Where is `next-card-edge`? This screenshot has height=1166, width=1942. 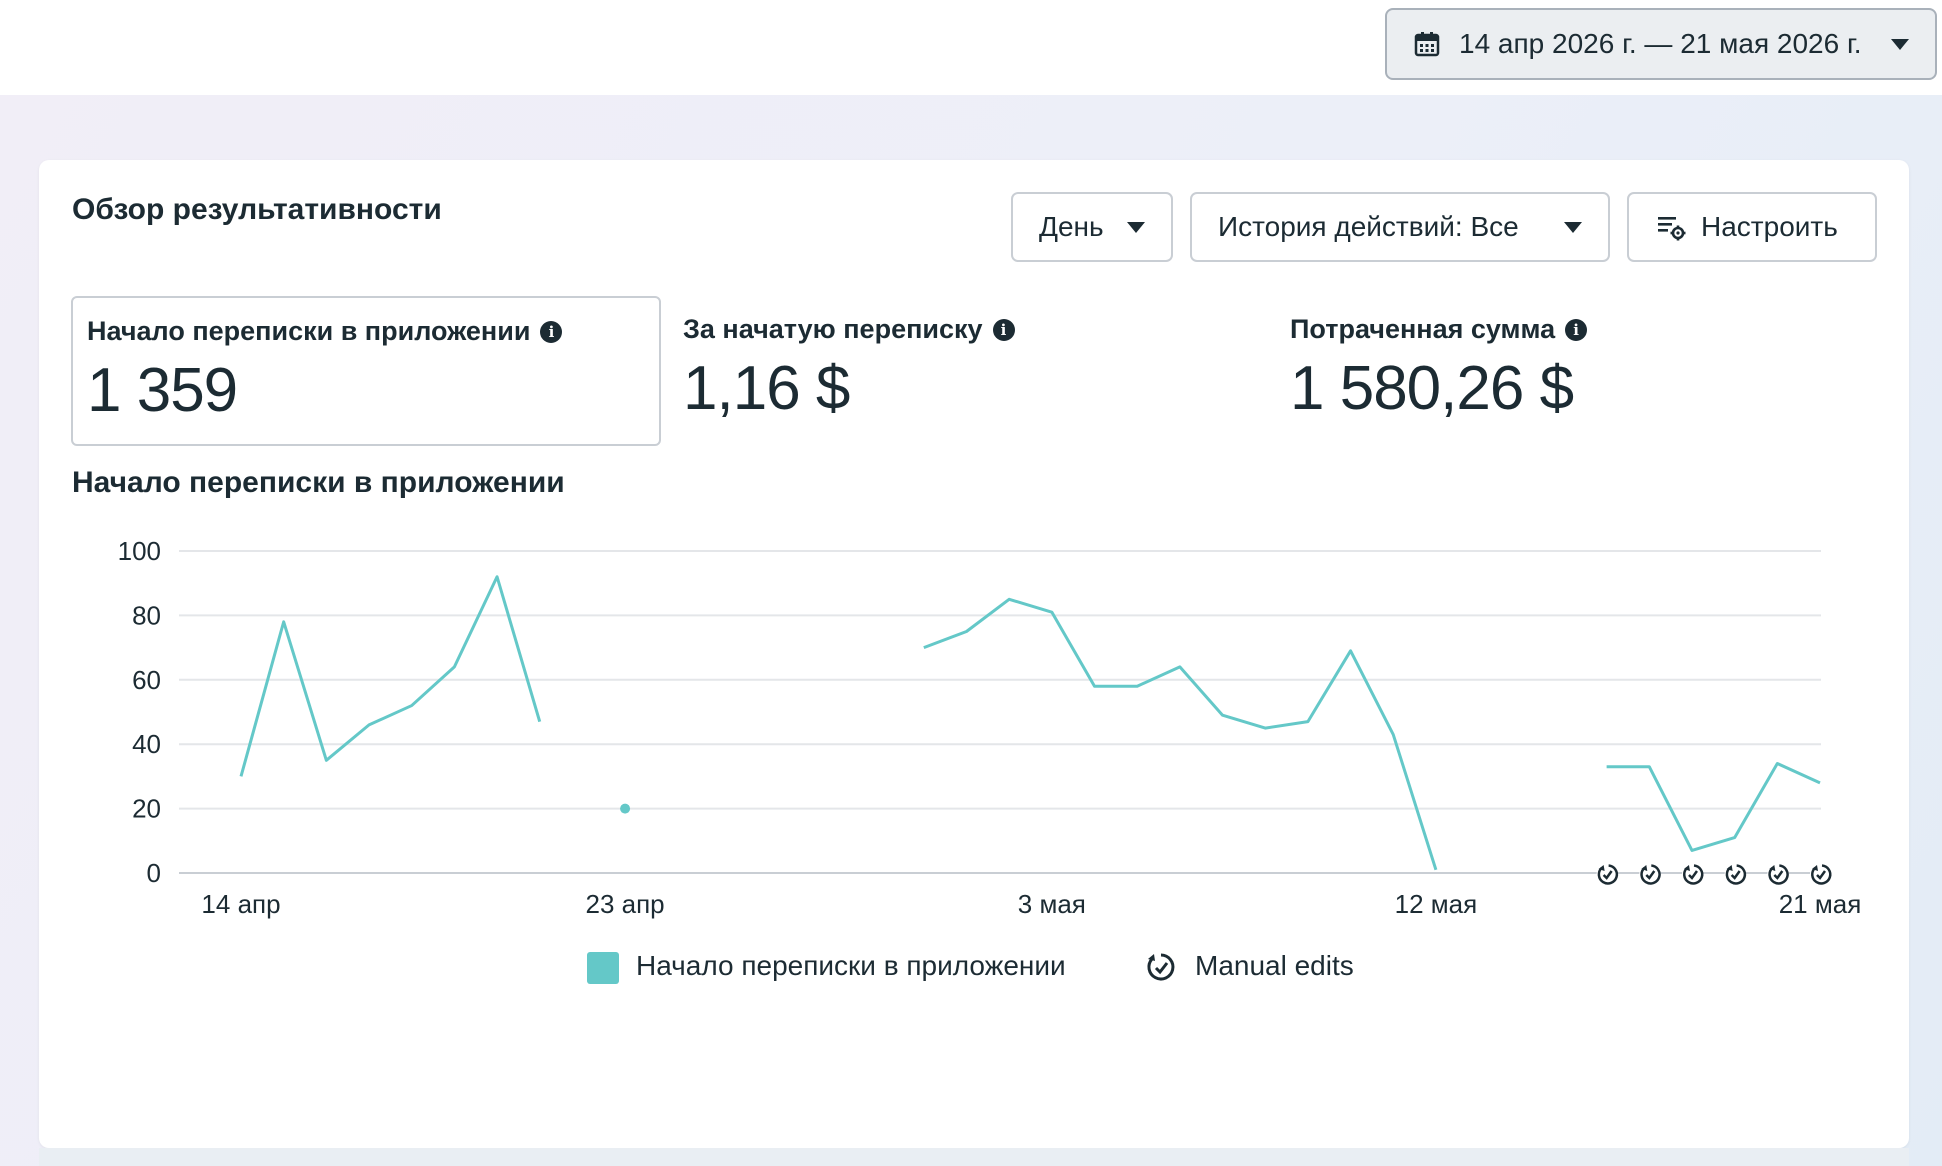 next-card-edge is located at coordinates (974, 1157).